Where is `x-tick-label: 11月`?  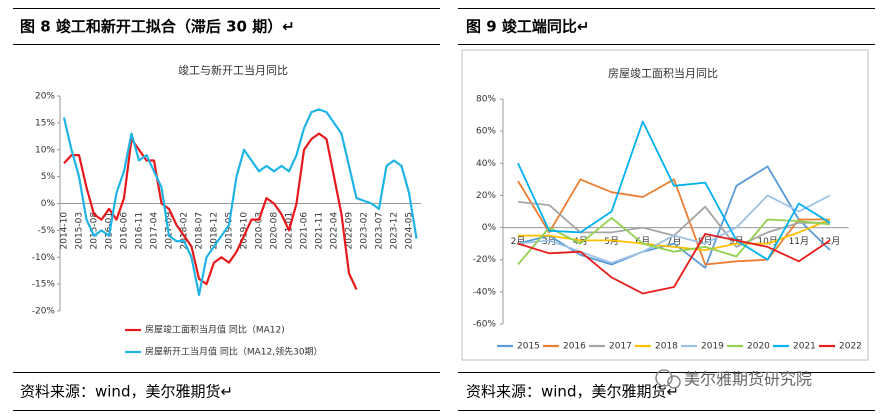 x-tick-label: 11月 is located at coordinates (799, 241).